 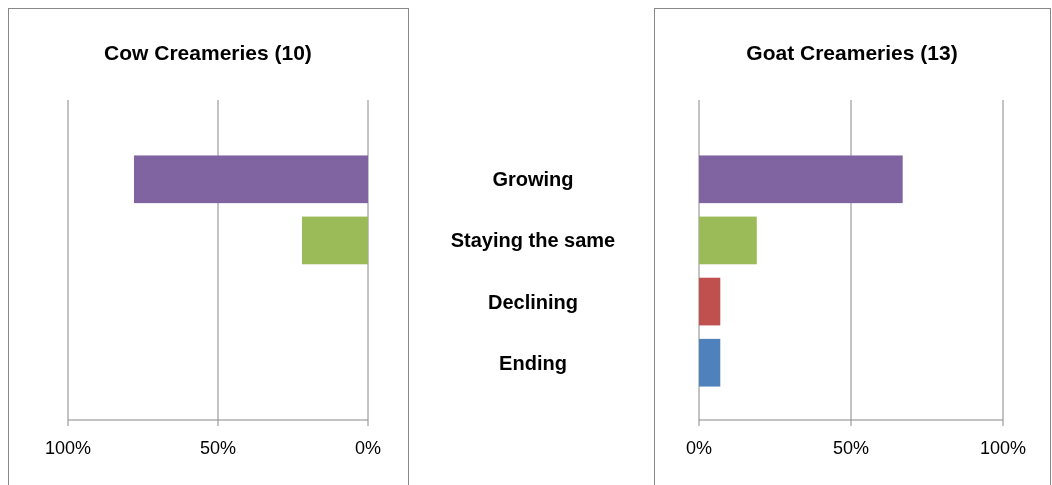 What do you see at coordinates (852, 52) in the screenshot?
I see `chart-title: Goat Creameries (13)` at bounding box center [852, 52].